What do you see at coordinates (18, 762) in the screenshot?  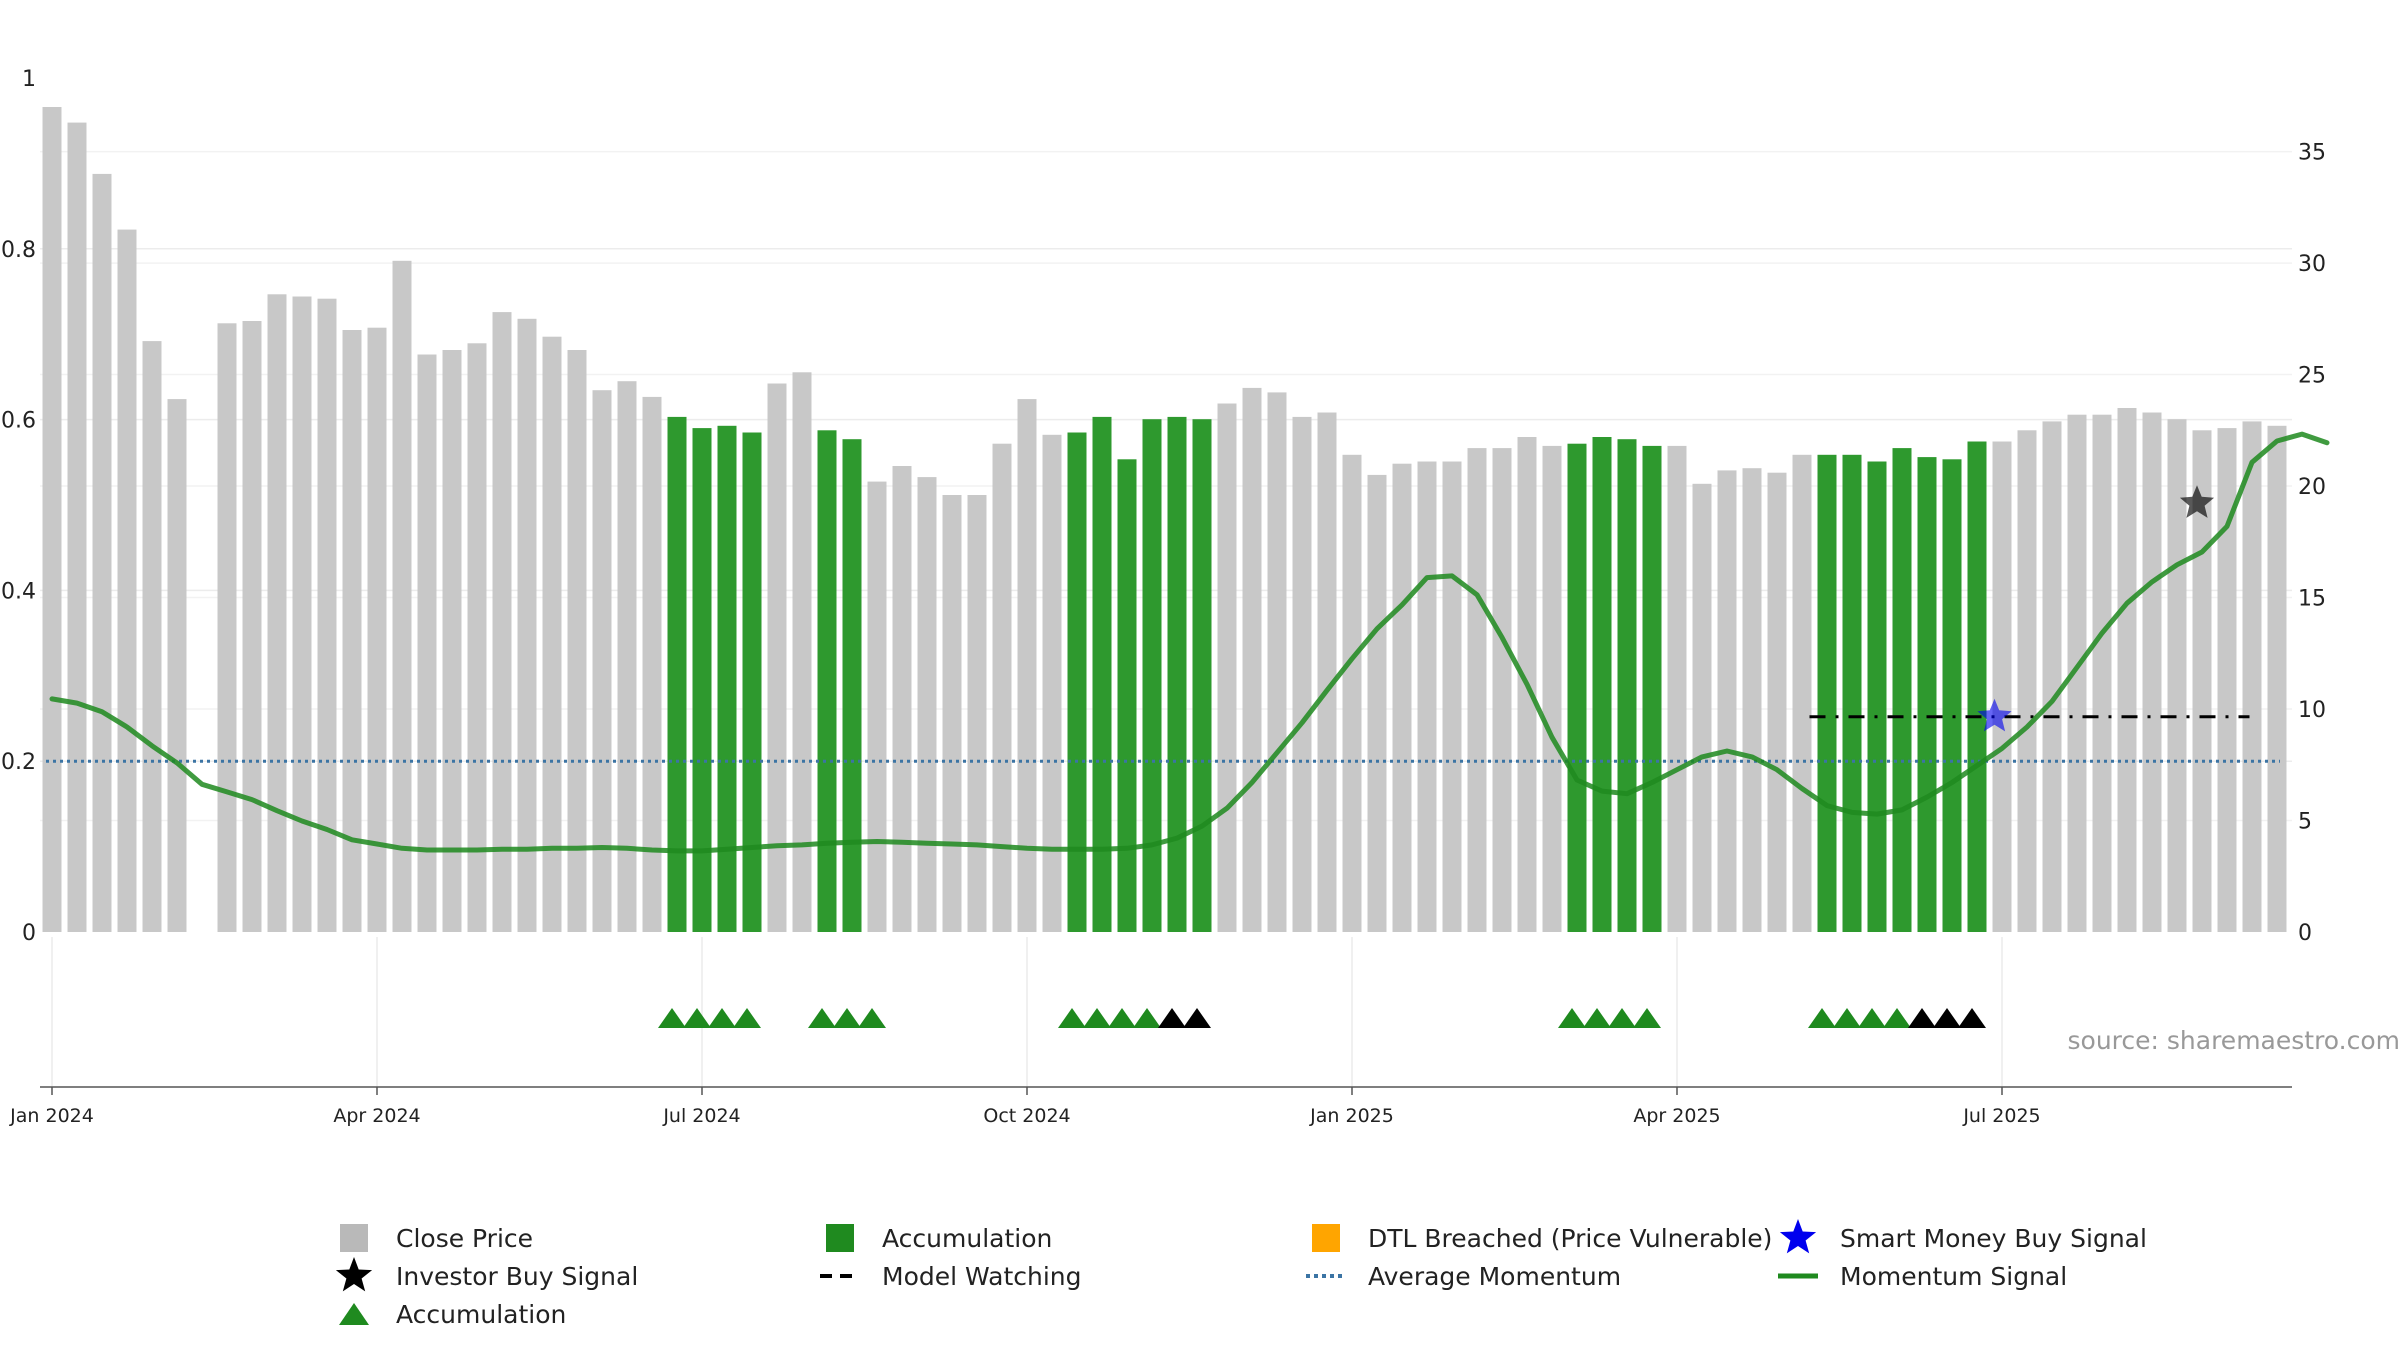 I see `left-tick-label: 0.2` at bounding box center [18, 762].